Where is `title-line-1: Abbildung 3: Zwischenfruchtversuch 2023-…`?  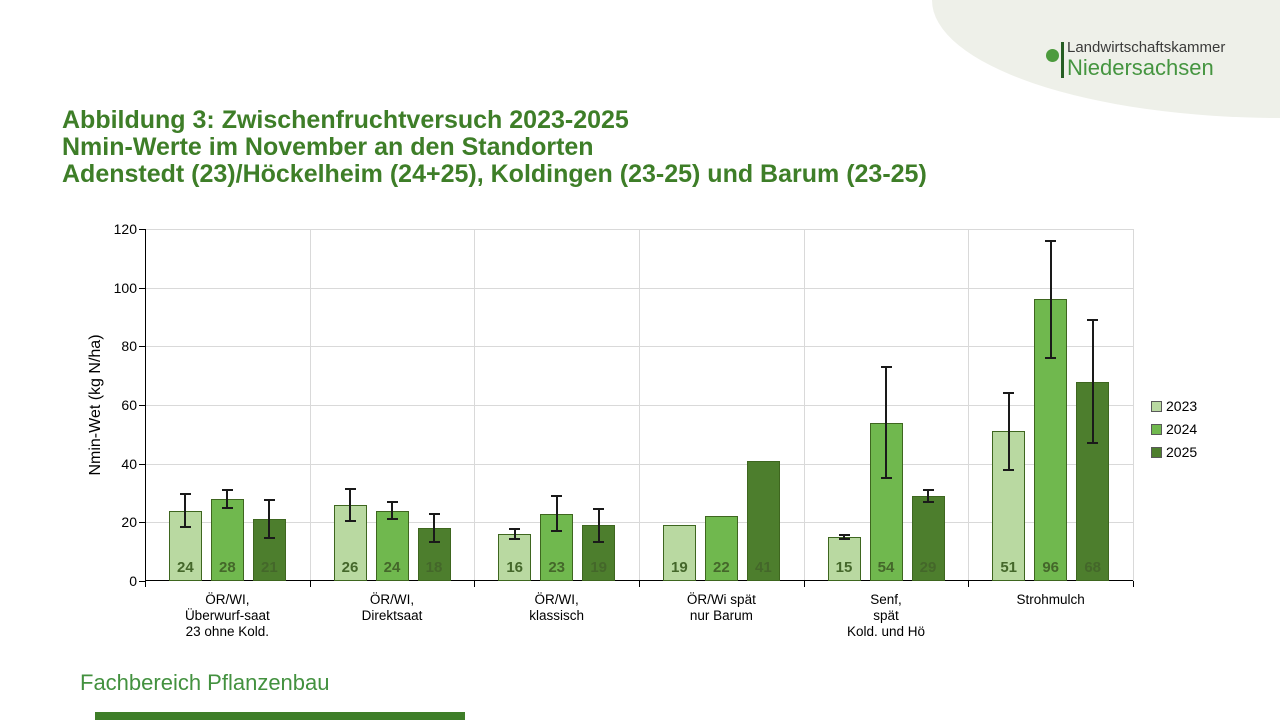 title-line-1: Abbildung 3: Zwischenfruchtversuch 2023-… is located at coordinates (345, 120).